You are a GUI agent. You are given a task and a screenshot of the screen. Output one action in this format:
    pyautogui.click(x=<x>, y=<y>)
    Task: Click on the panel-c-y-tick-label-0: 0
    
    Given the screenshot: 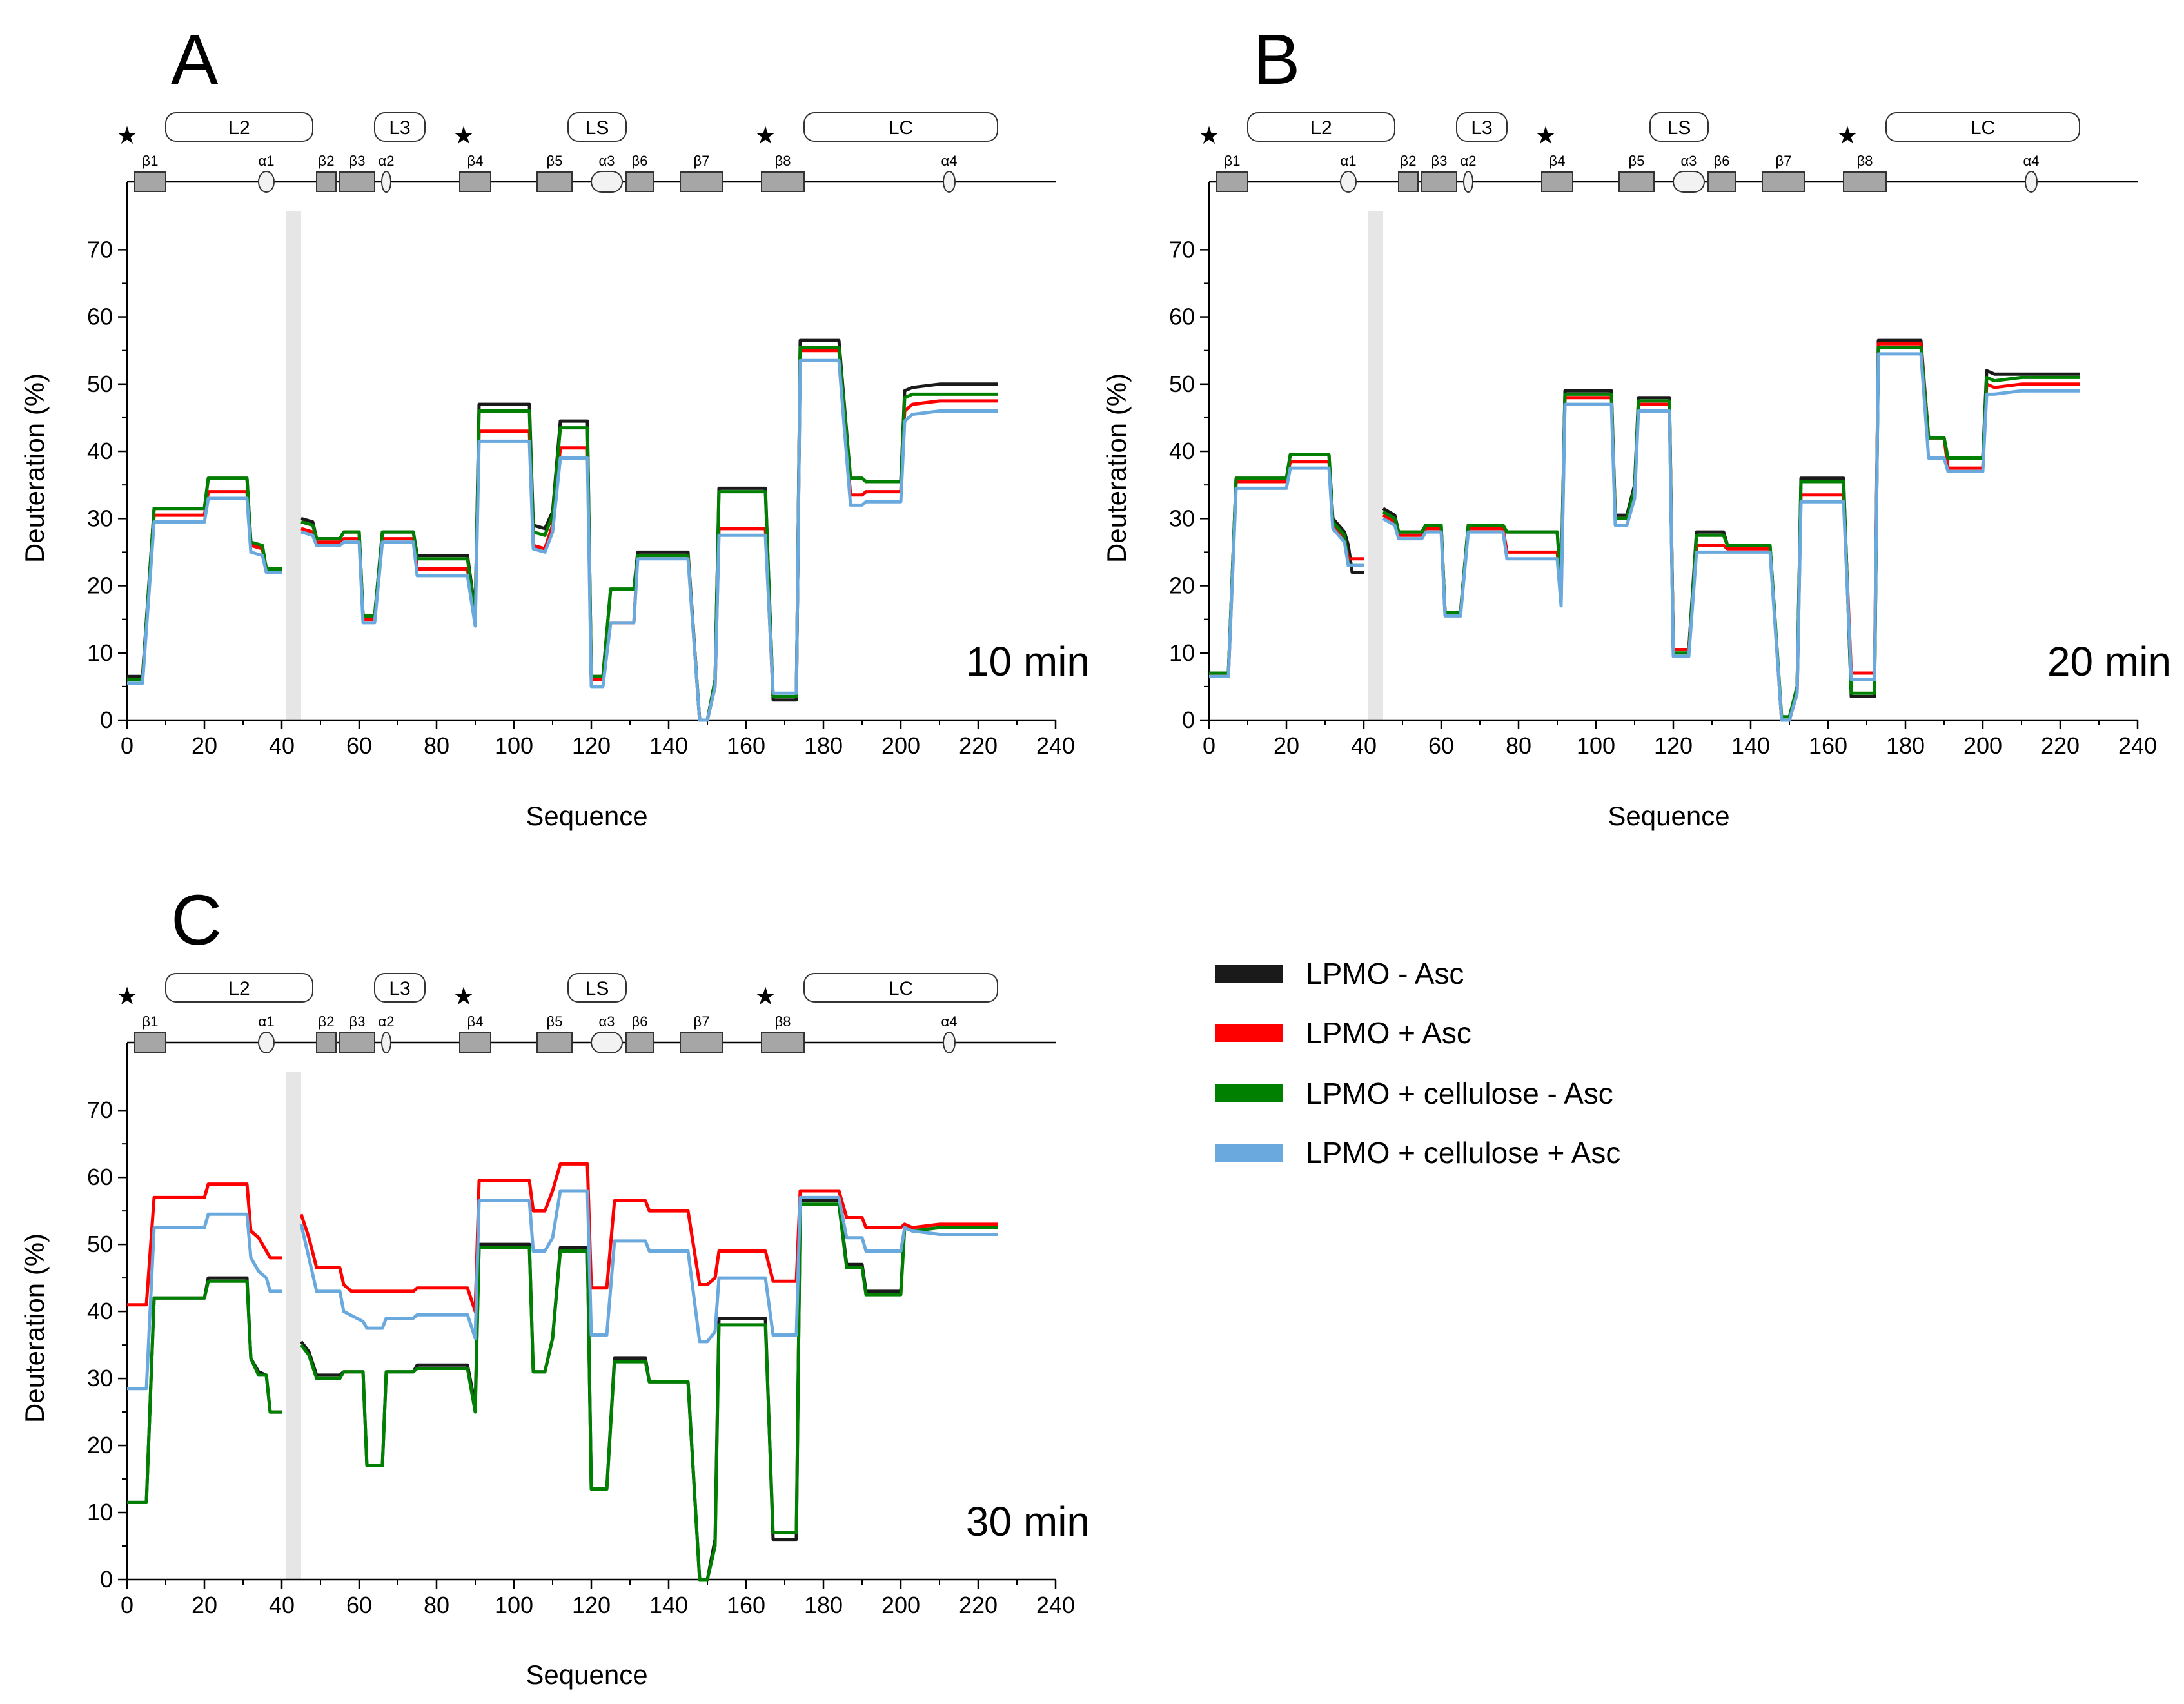 What is the action you would take?
    pyautogui.click(x=106, y=1579)
    